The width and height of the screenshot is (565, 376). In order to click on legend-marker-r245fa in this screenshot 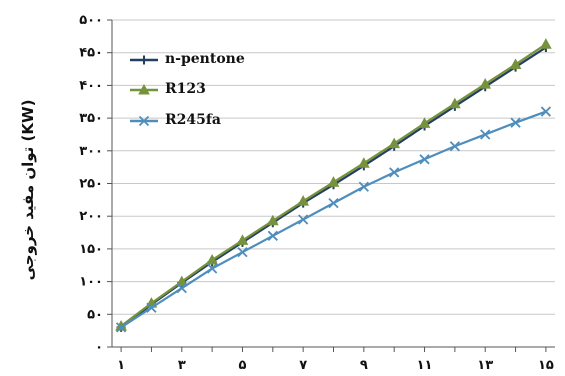, I will do `click(144, 121)`.